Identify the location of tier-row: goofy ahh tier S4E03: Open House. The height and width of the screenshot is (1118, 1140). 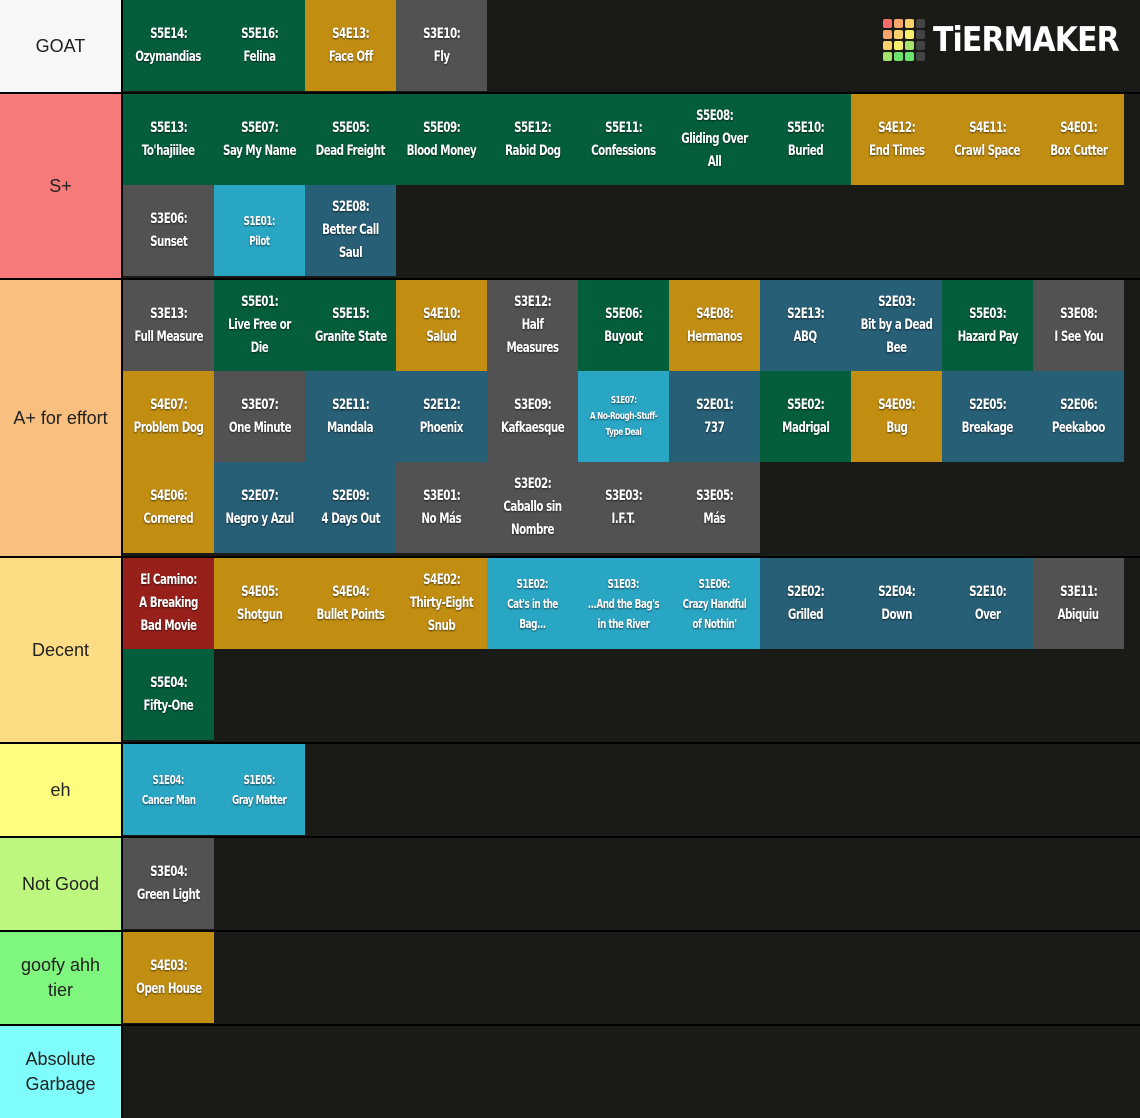
(570, 977).